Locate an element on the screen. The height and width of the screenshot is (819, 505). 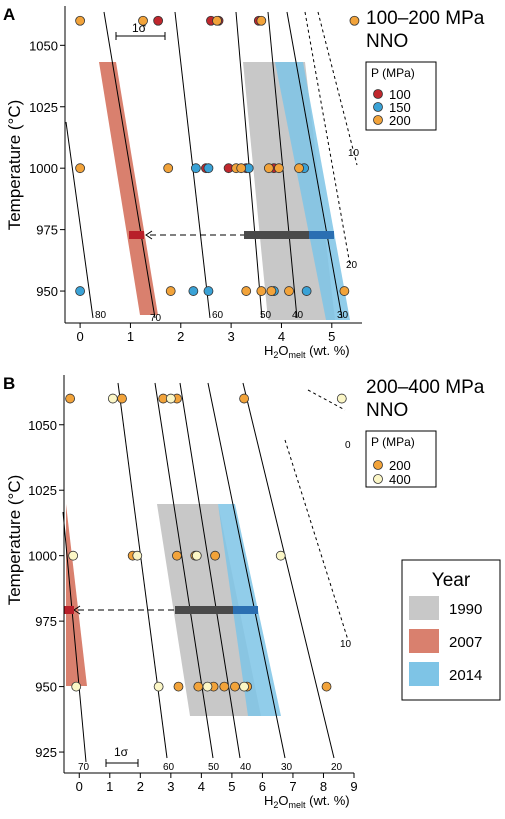
x-tick-label: 7 is located at coordinates (292, 786).